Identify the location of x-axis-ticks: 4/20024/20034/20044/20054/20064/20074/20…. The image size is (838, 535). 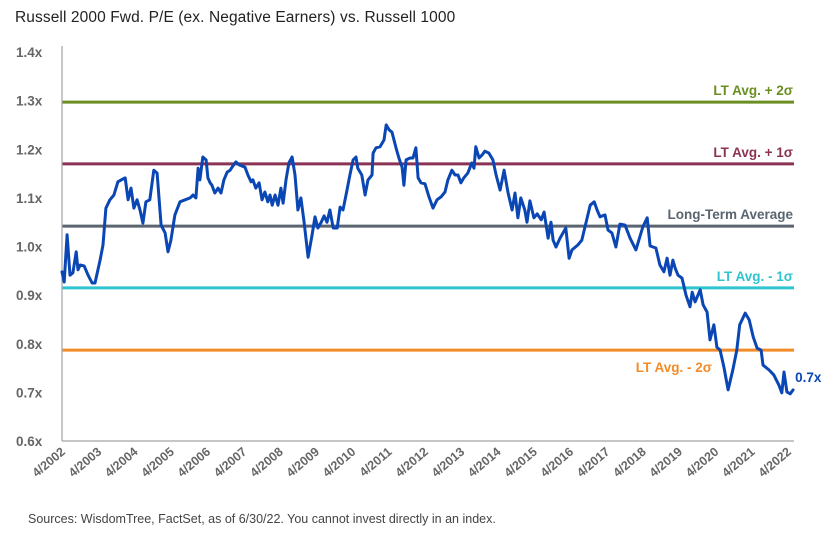
(412, 462).